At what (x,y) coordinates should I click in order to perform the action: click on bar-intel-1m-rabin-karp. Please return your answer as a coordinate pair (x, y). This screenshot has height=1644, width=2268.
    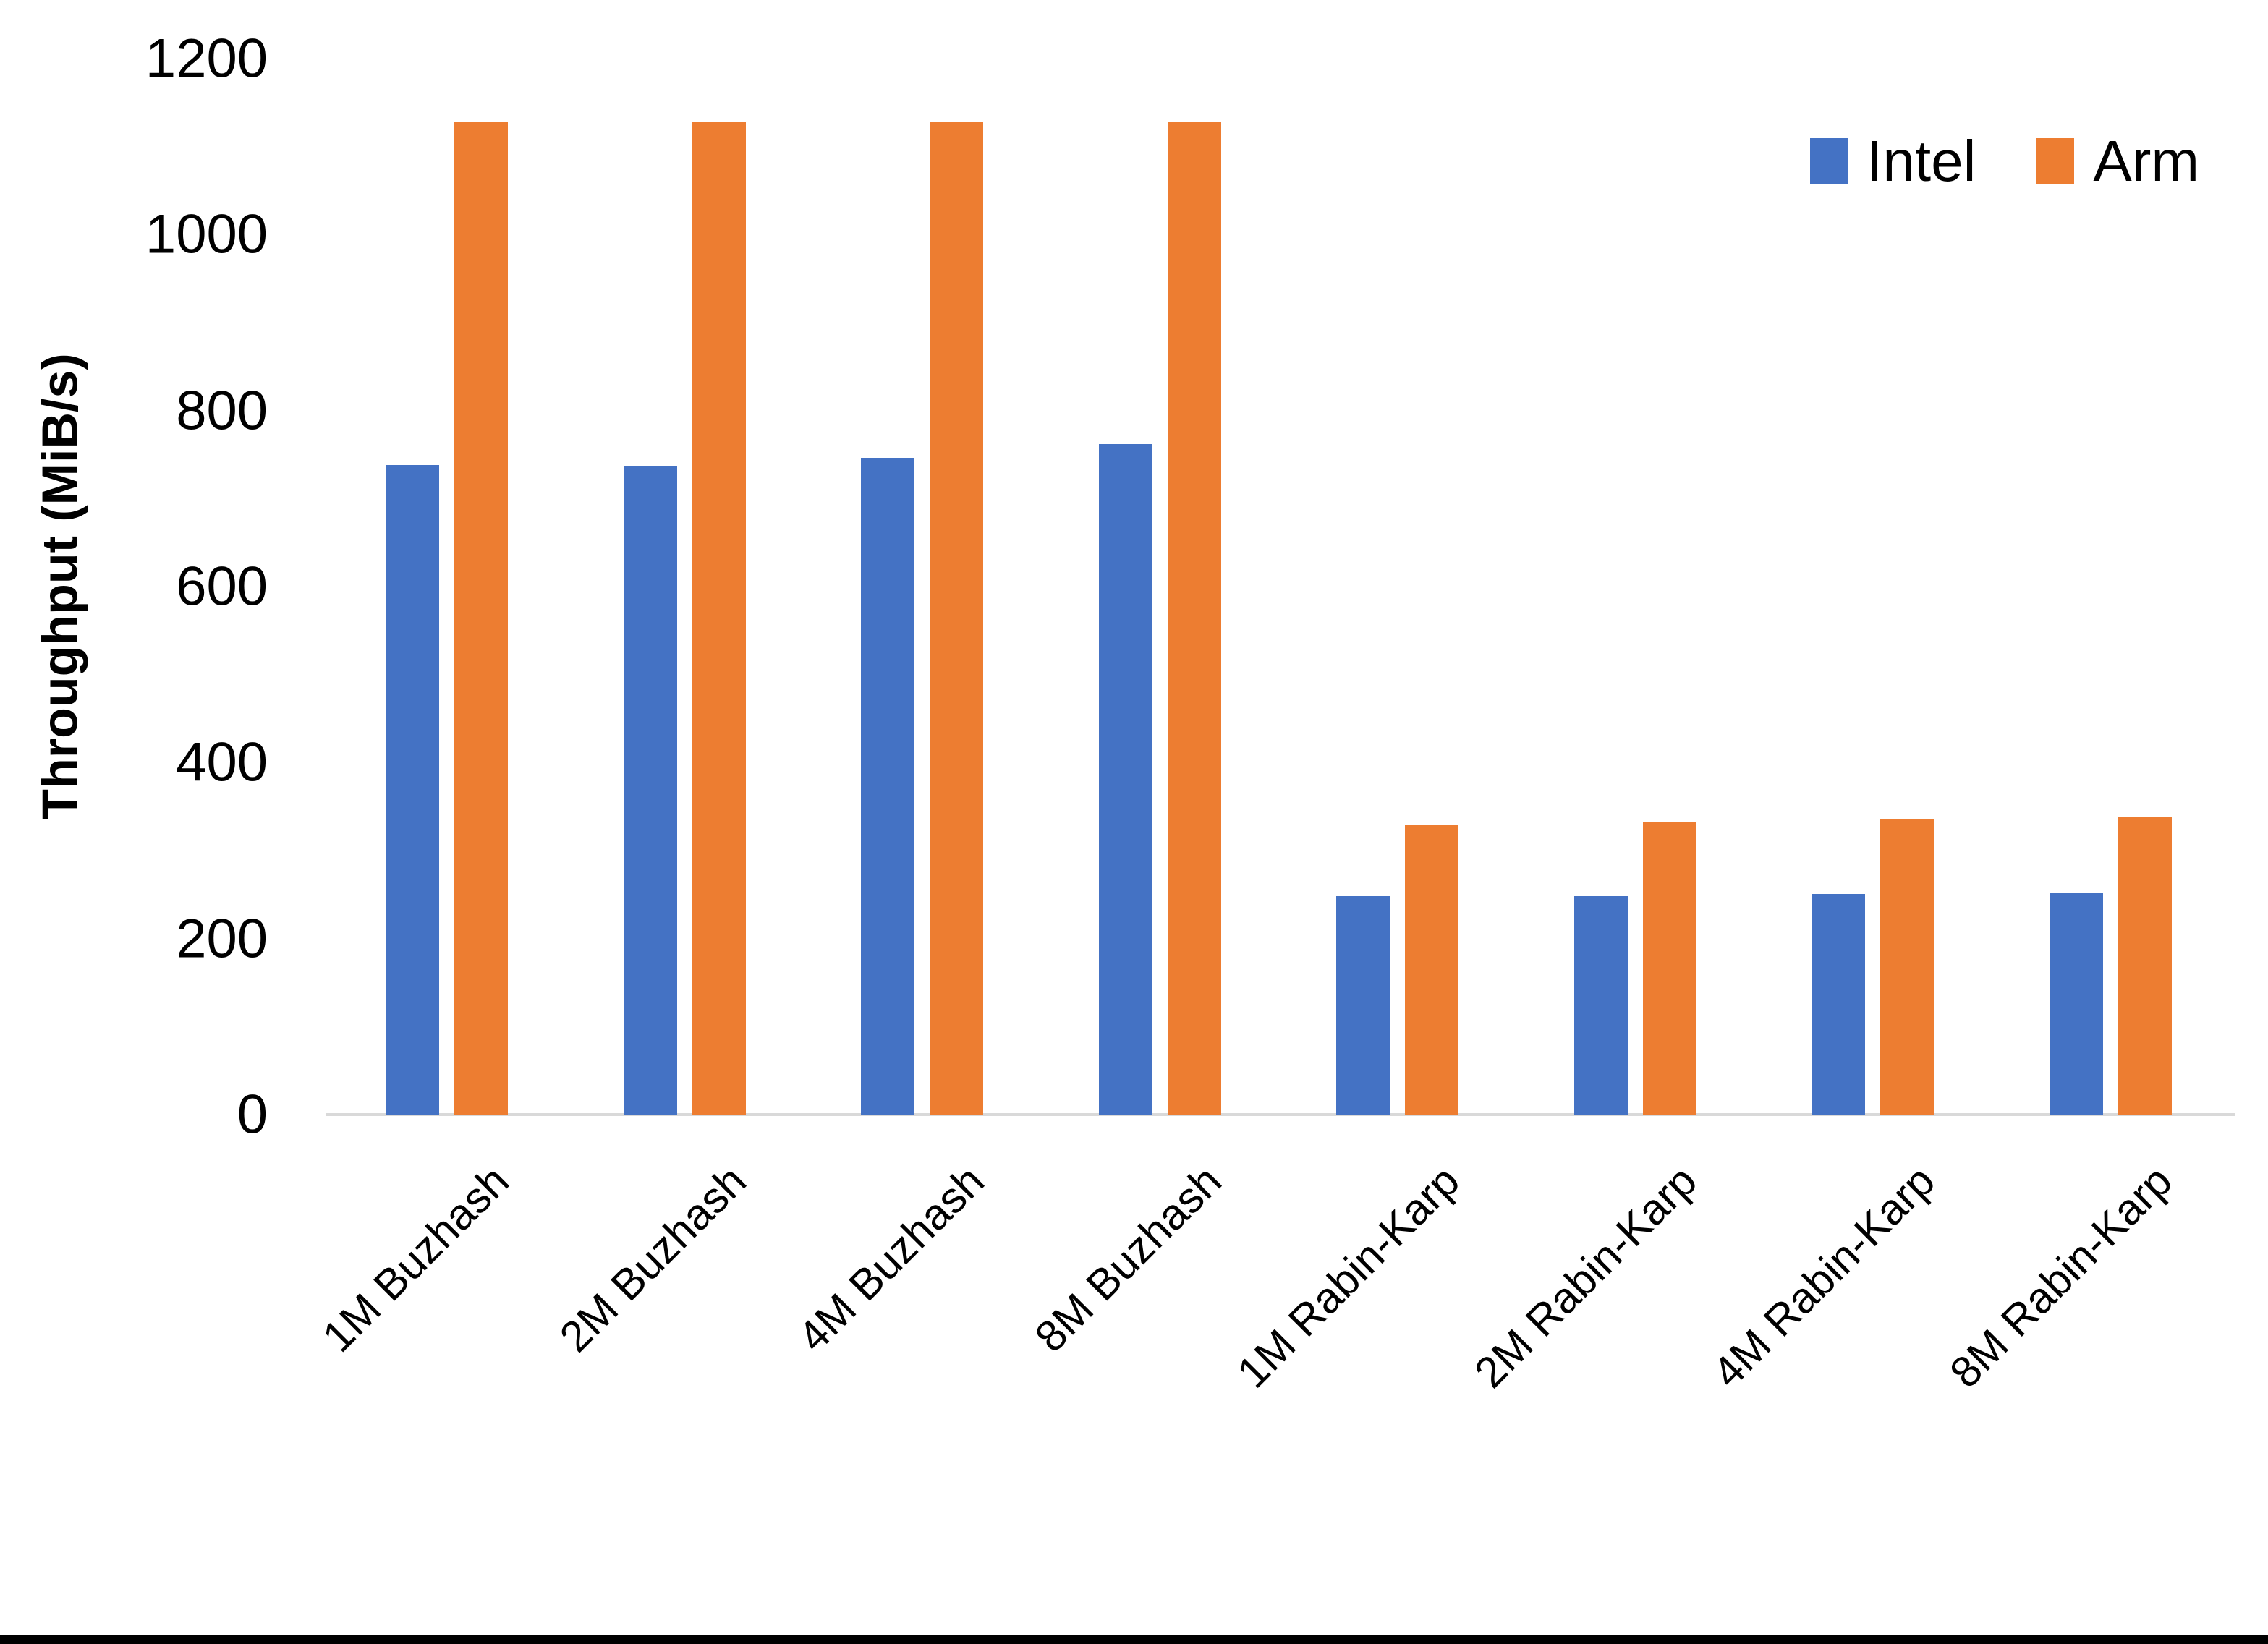
    Looking at the image, I should click on (1363, 1005).